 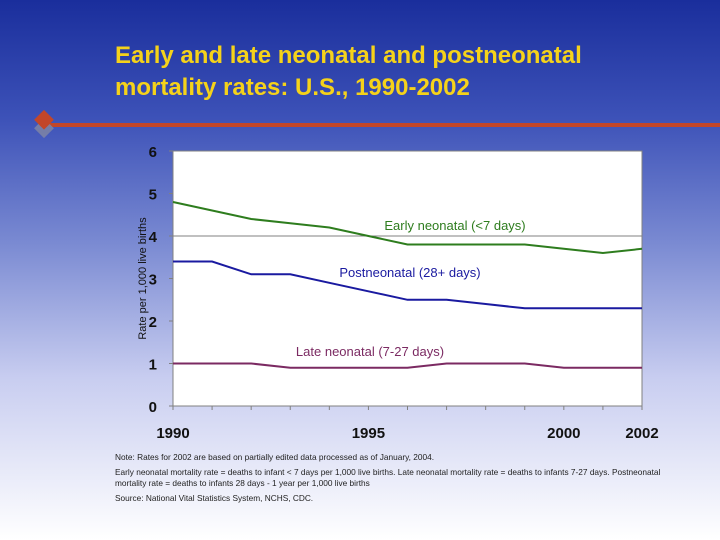 I want to click on y-tick-label-6: 6, so click(x=153, y=152).